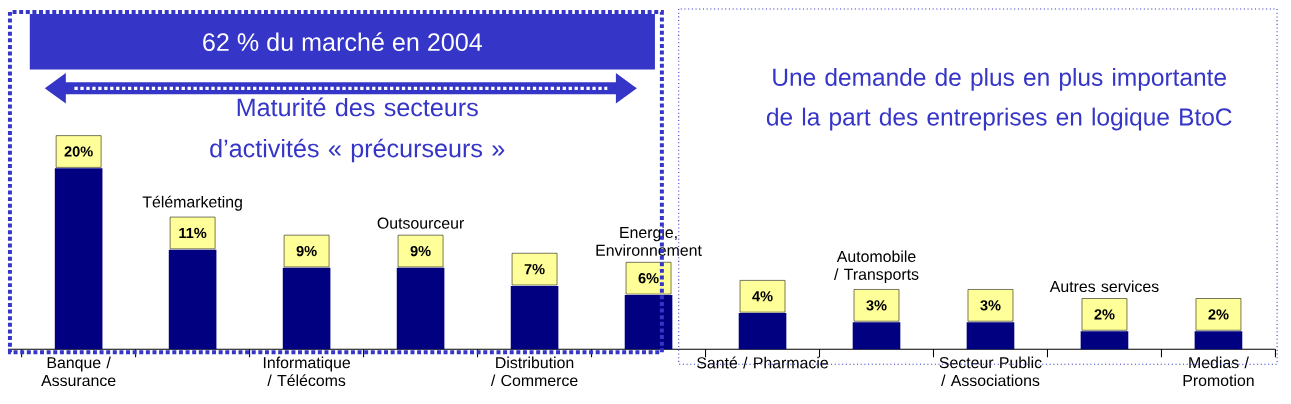 Image resolution: width=1291 pixels, height=404 pixels. What do you see at coordinates (534, 269) in the screenshot?
I see `data-label: 7%` at bounding box center [534, 269].